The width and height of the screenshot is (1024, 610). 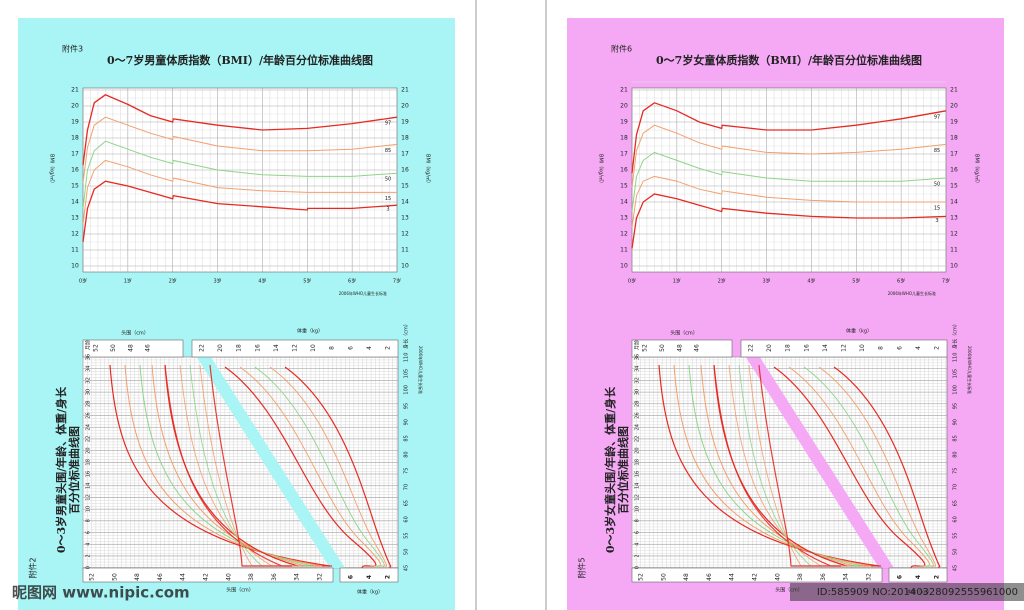 What do you see at coordinates (881, 348) in the screenshot?
I see `tick-label: 8` at bounding box center [881, 348].